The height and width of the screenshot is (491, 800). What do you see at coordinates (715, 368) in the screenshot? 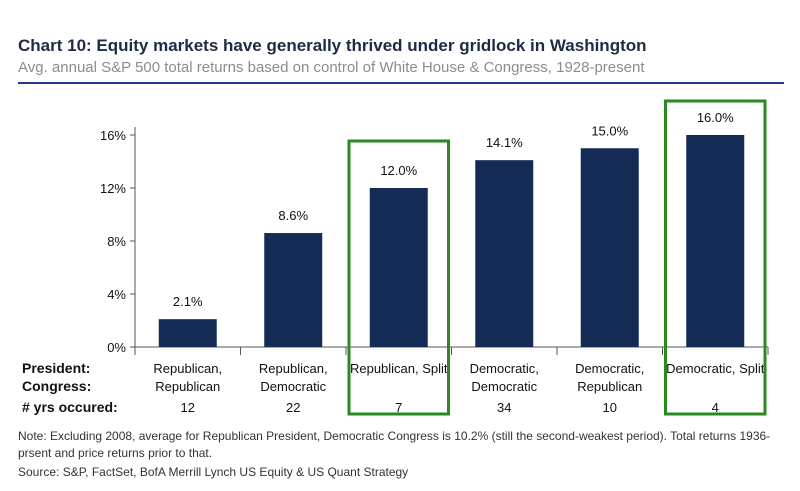
I see `category-label: Democratic, Split` at bounding box center [715, 368].